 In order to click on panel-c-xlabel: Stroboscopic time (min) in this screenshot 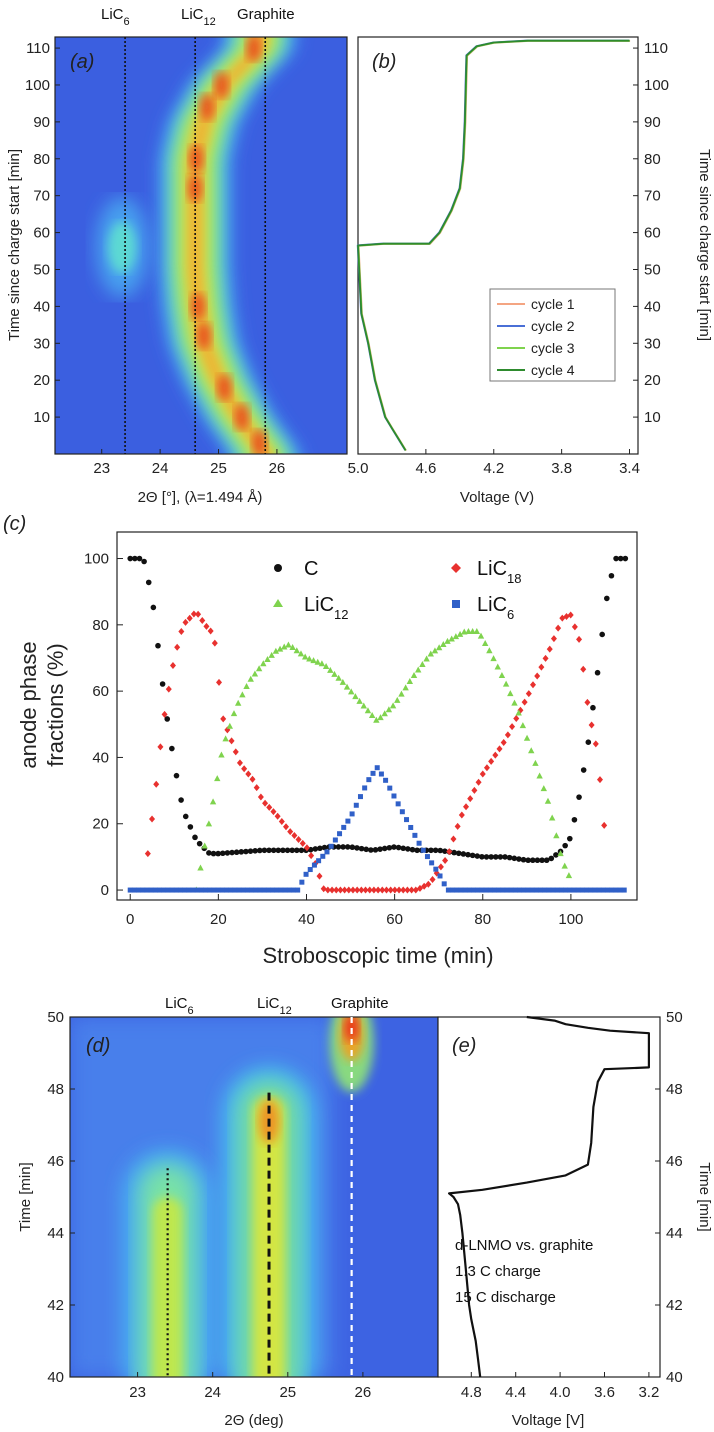, I will do `click(377, 955)`.